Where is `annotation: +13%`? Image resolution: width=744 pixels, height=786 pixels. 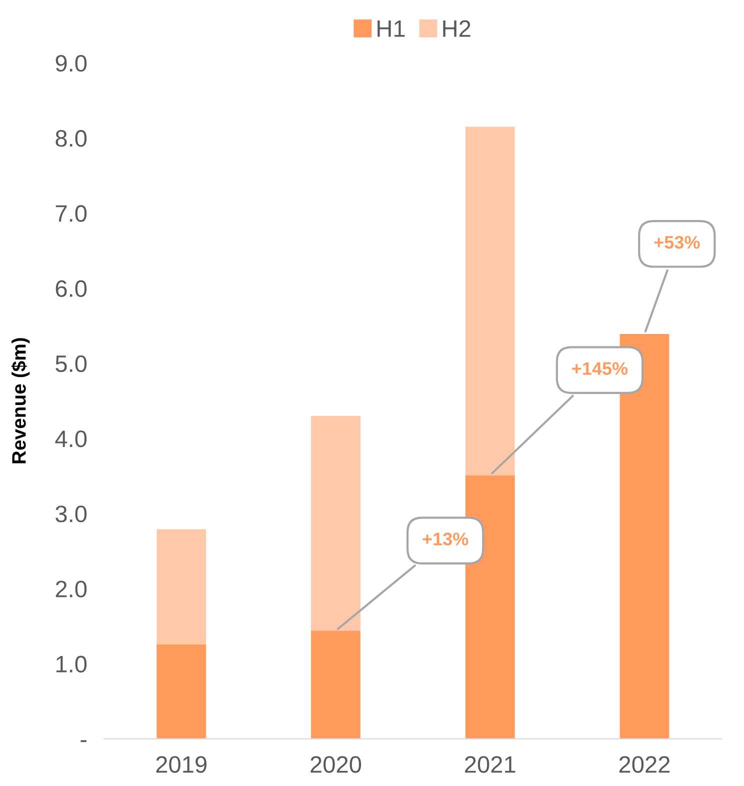
annotation: +13% is located at coordinates (445, 539).